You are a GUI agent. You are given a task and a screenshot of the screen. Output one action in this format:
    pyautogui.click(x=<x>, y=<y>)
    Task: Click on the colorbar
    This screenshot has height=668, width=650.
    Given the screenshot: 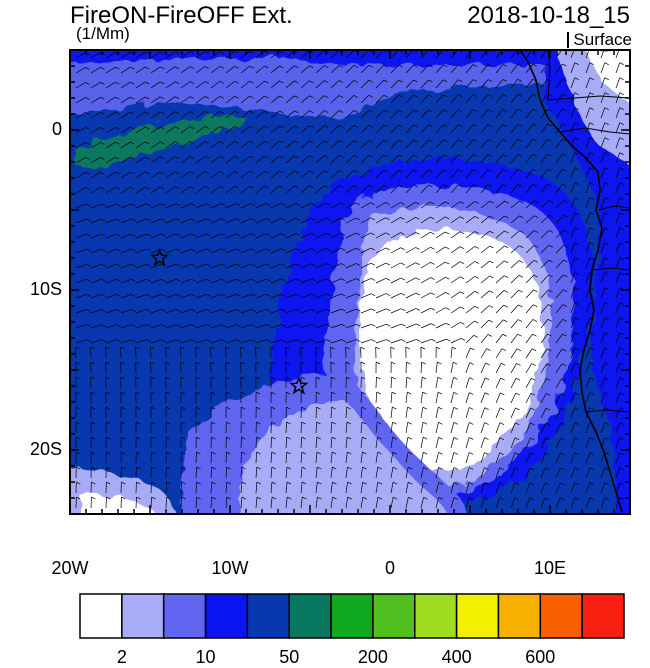 What is the action you would take?
    pyautogui.click(x=352, y=616)
    